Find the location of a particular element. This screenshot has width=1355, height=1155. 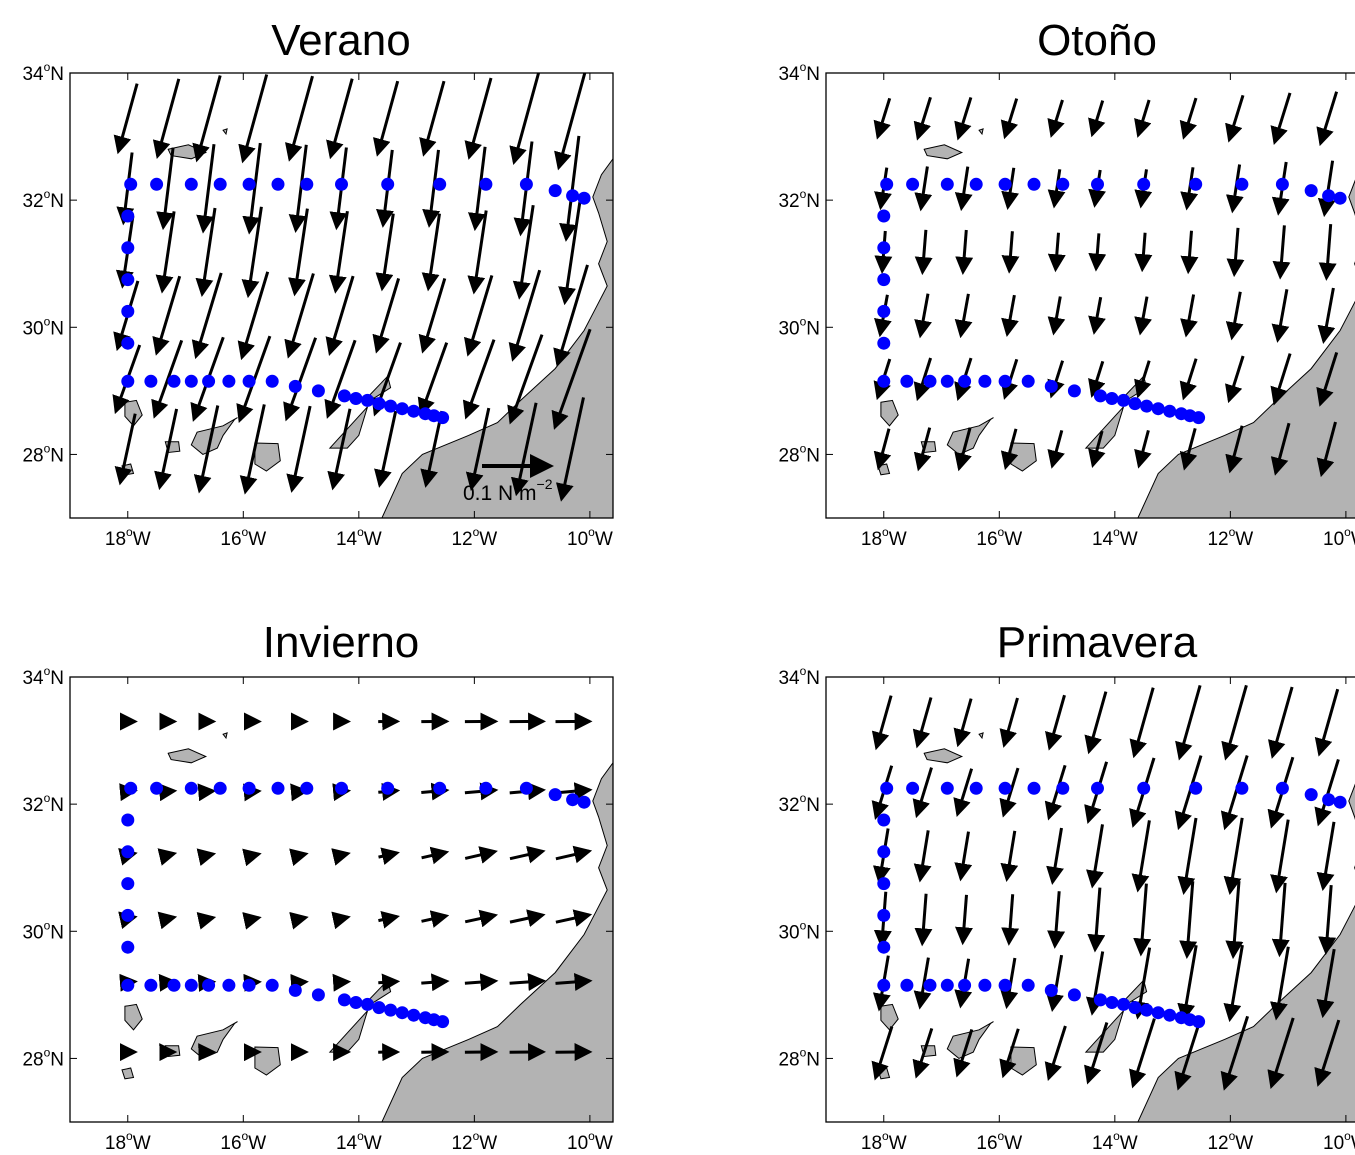

panel-title: Invierno is located at coordinates (341, 642).